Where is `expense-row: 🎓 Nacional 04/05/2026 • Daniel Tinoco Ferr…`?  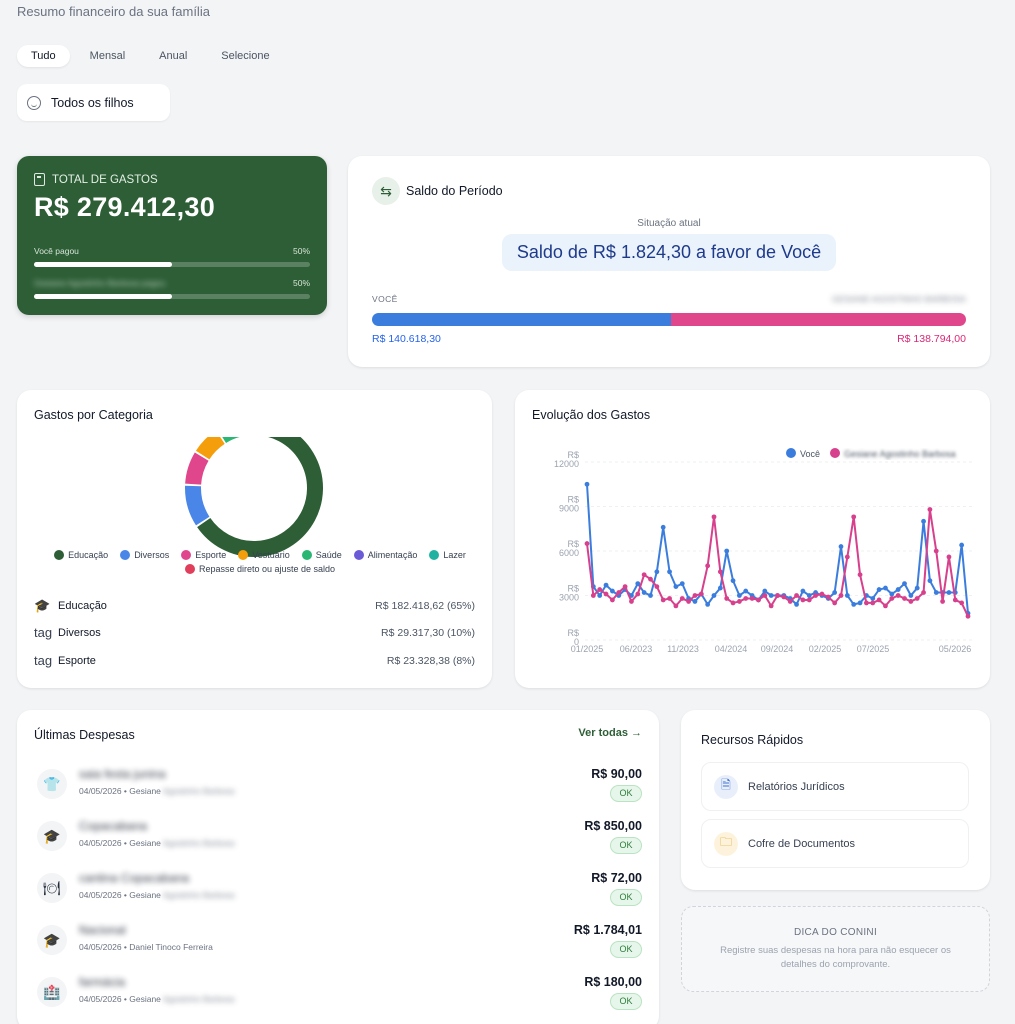
expense-row: 🎓 Nacional 04/05/2026 • Daniel Tinoco Ferr… is located at coordinates (339, 947).